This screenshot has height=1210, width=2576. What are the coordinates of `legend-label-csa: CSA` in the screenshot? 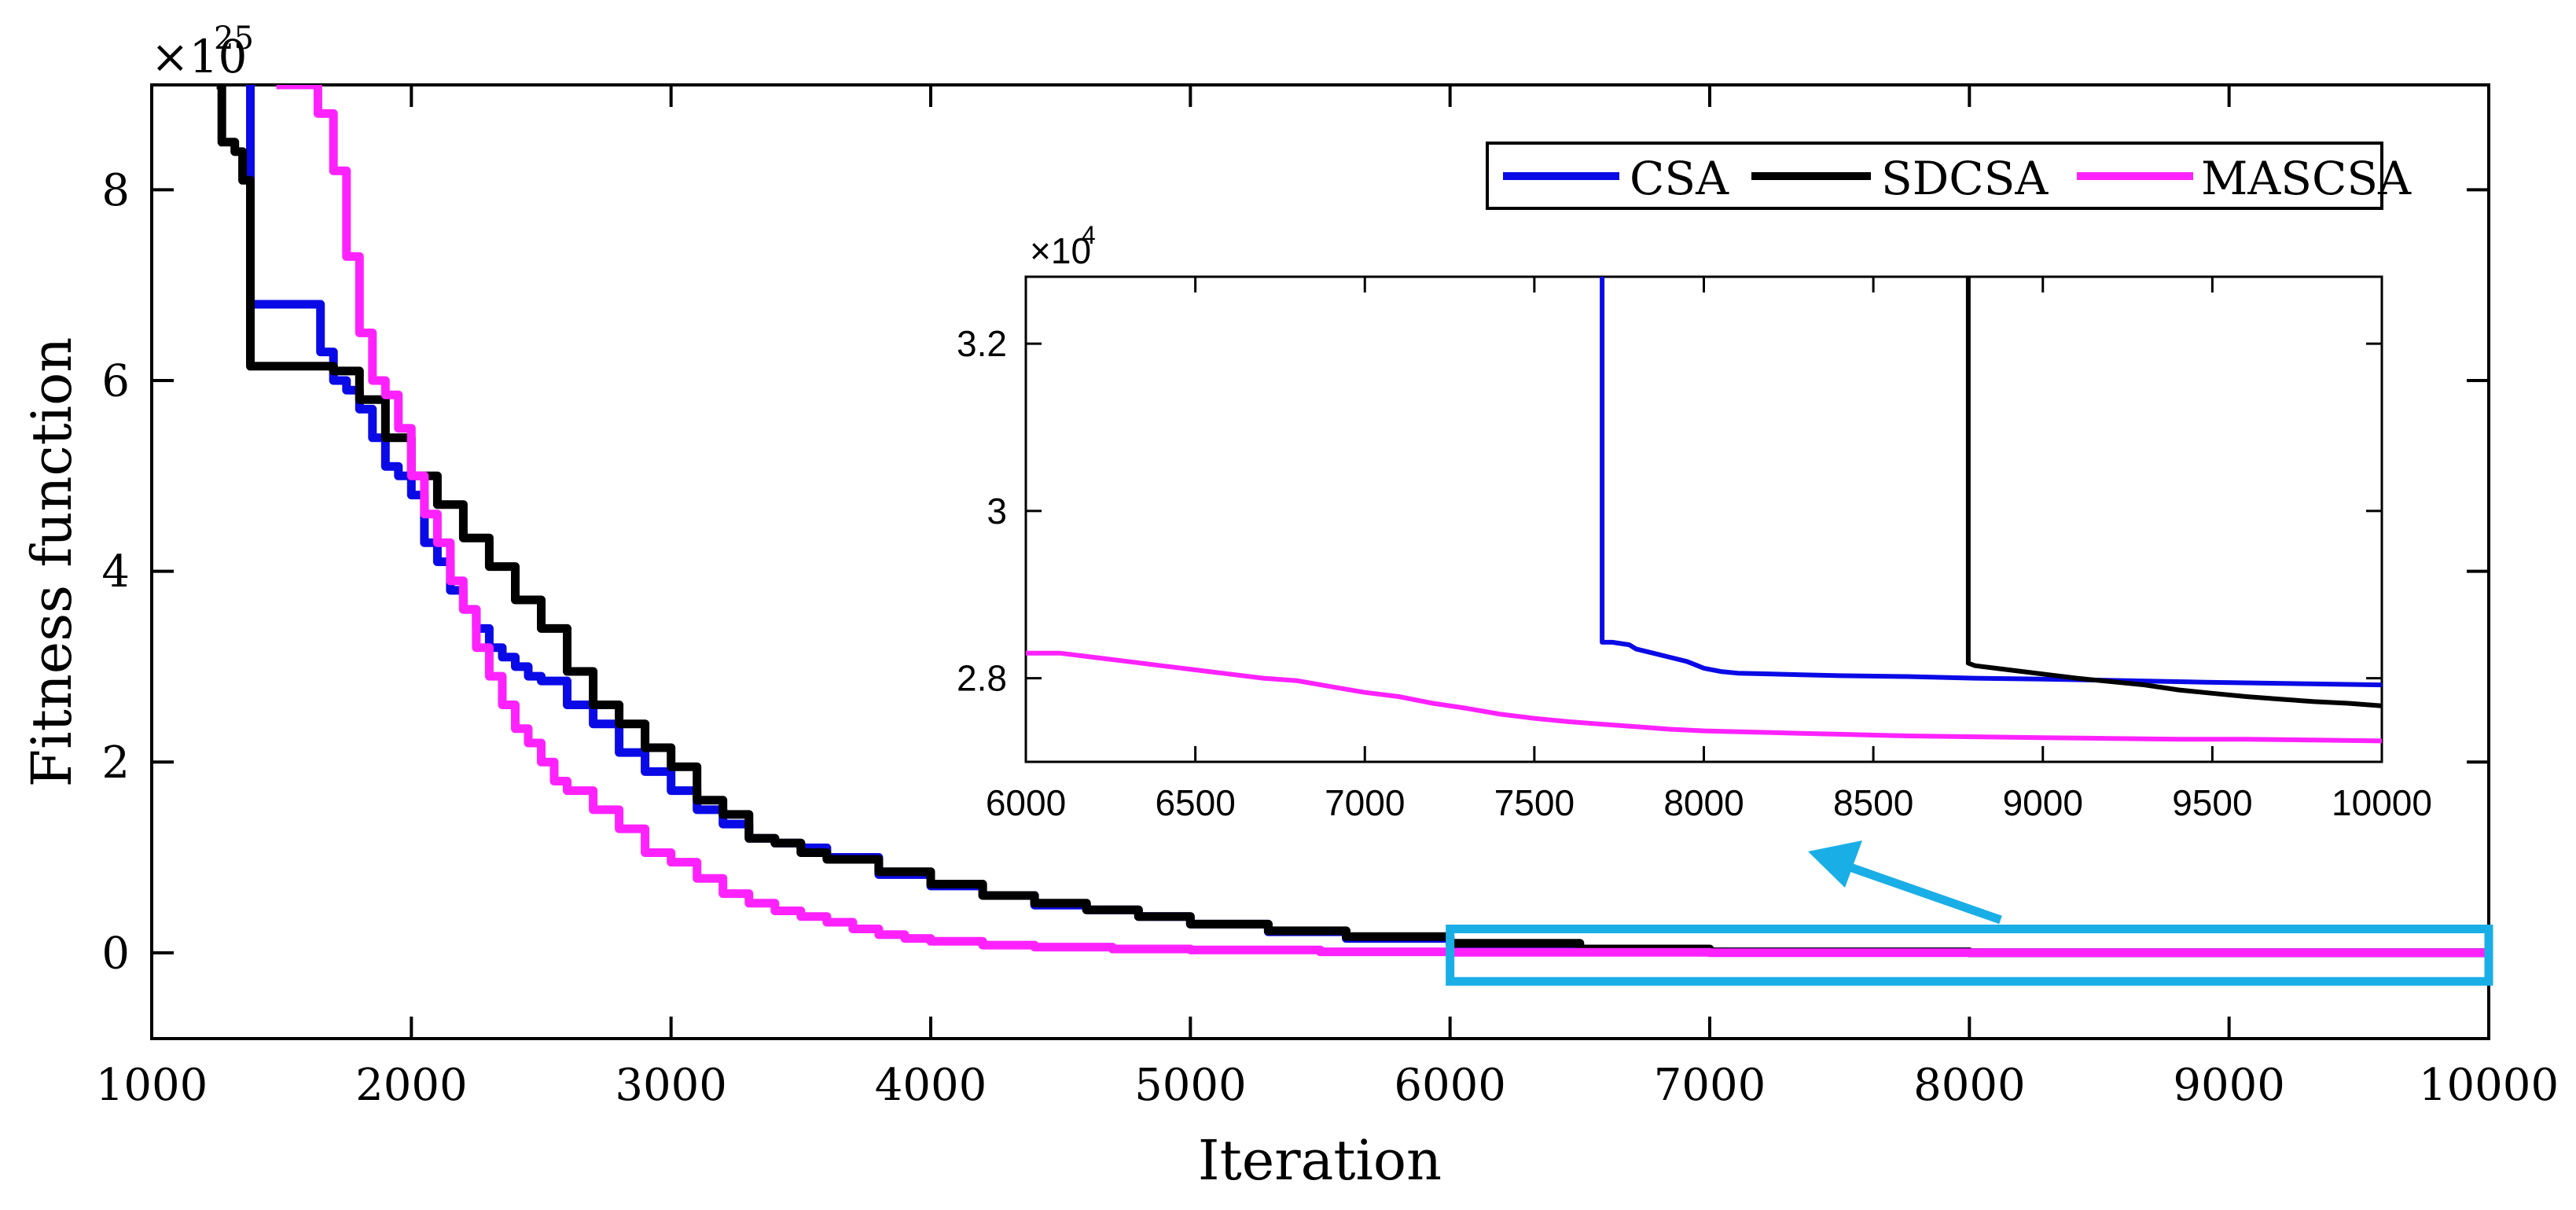 It's located at (1679, 178).